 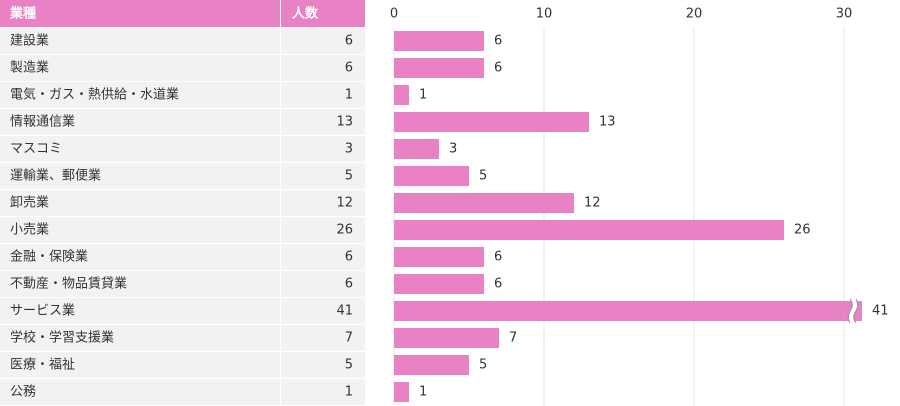 I want to click on category-cell: 不動産・物品賃貸業, so click(x=68, y=284).